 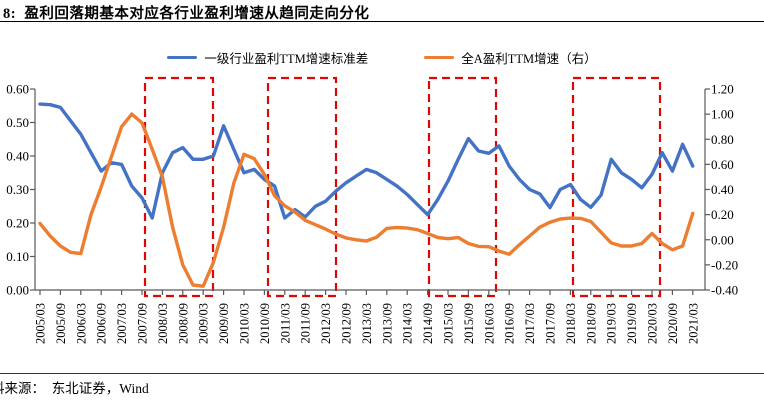 What do you see at coordinates (286, 59) in the screenshot?
I see `legend-label-std: 一级行业盈利TTM增速标准差` at bounding box center [286, 59].